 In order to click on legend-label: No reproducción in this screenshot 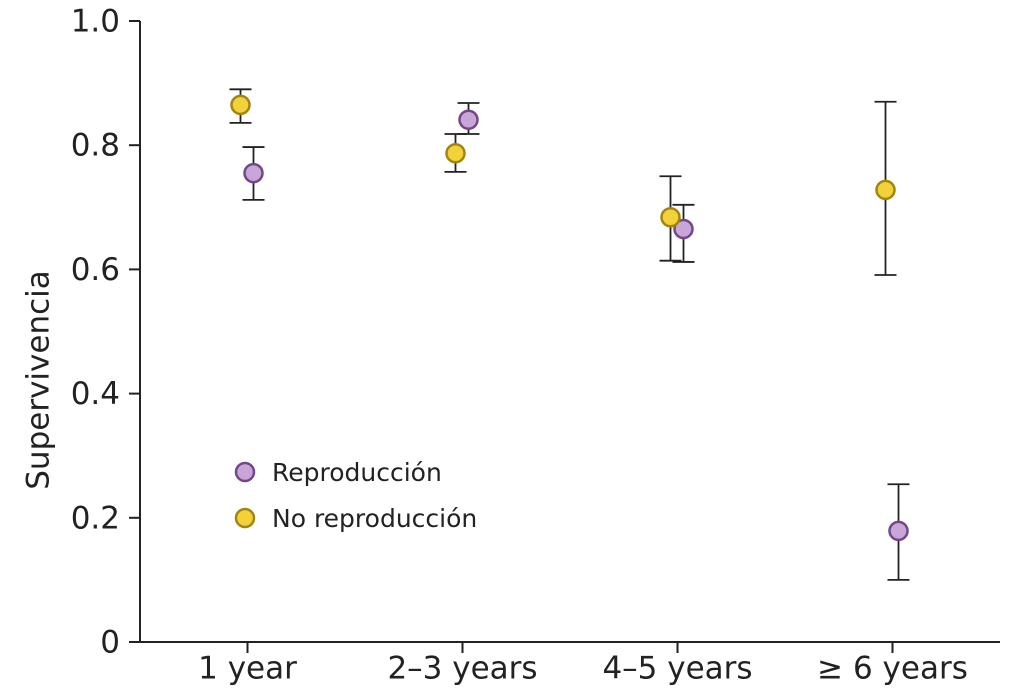, I will do `click(374, 518)`.